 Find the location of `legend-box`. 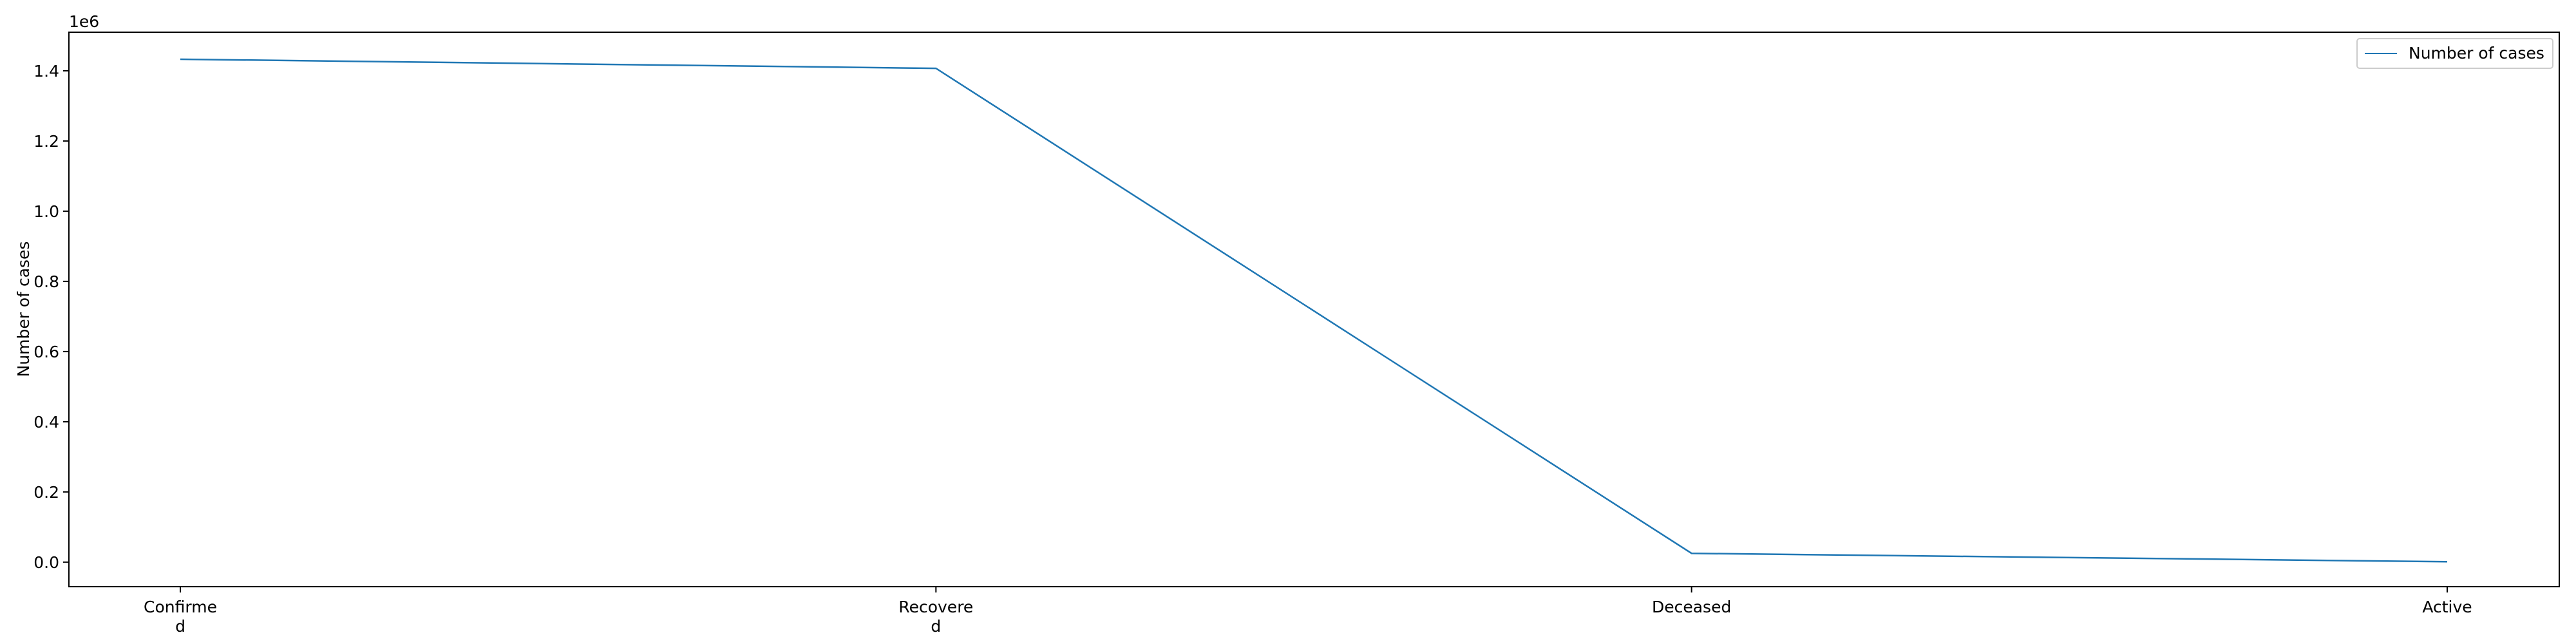

legend-box is located at coordinates (2454, 54).